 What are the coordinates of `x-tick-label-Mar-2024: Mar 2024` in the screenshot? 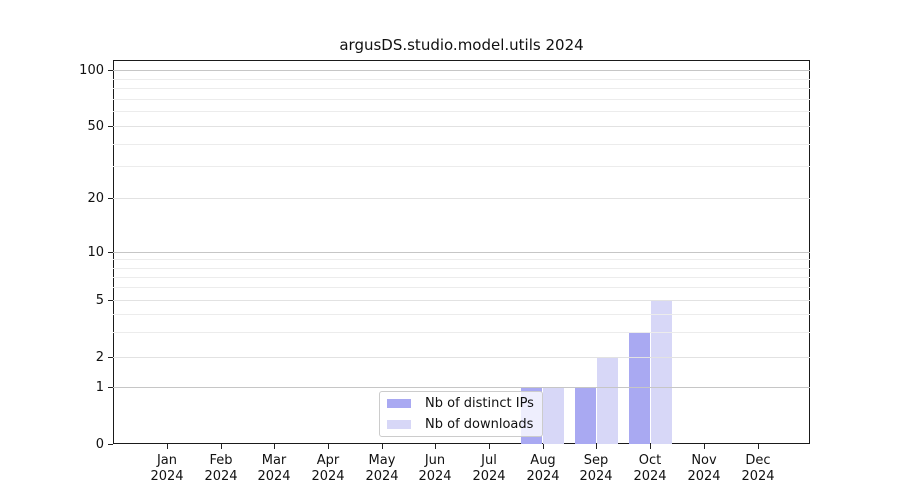 It's located at (274, 468).